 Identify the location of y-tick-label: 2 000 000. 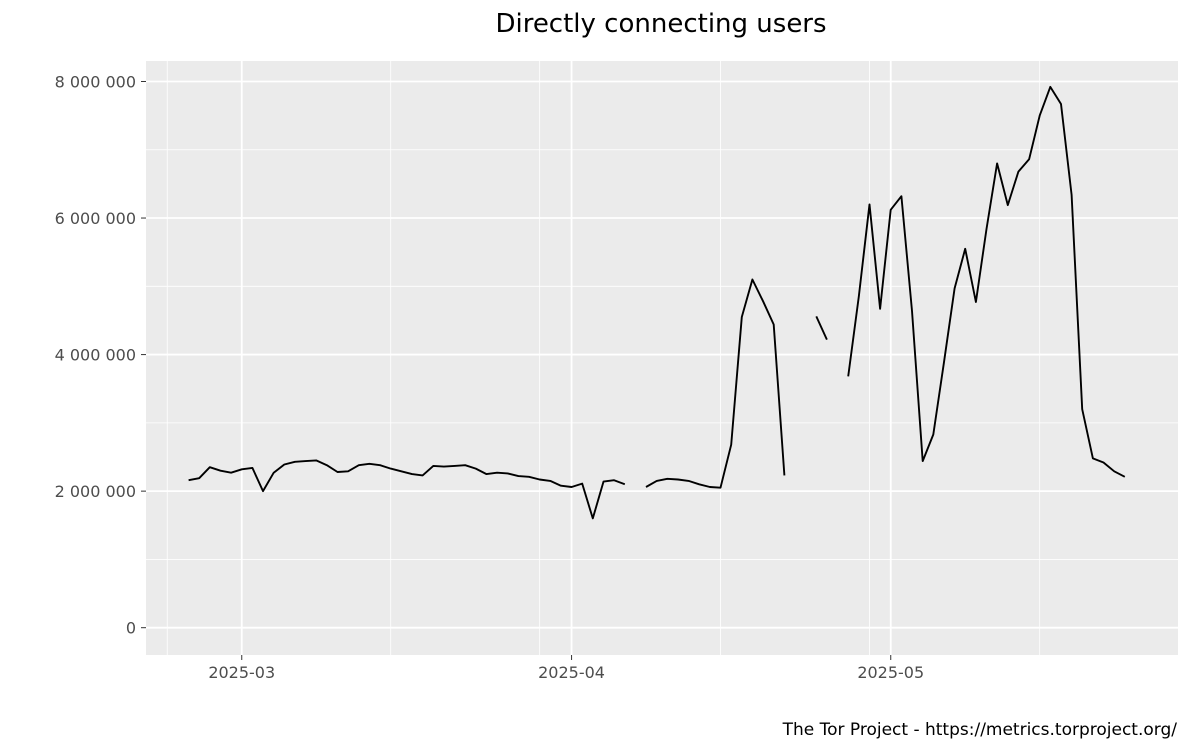
(95, 491).